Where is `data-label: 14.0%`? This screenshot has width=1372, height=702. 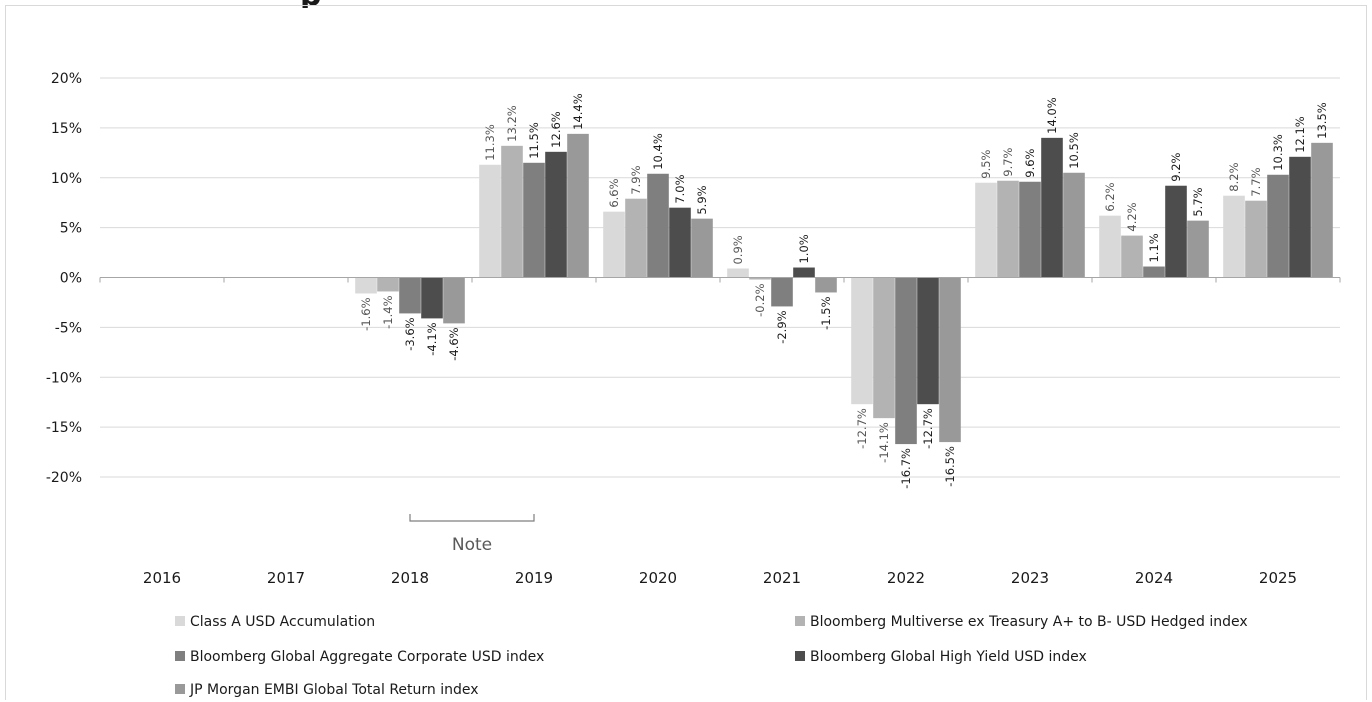
data-label: 14.0% is located at coordinates (1052, 115).